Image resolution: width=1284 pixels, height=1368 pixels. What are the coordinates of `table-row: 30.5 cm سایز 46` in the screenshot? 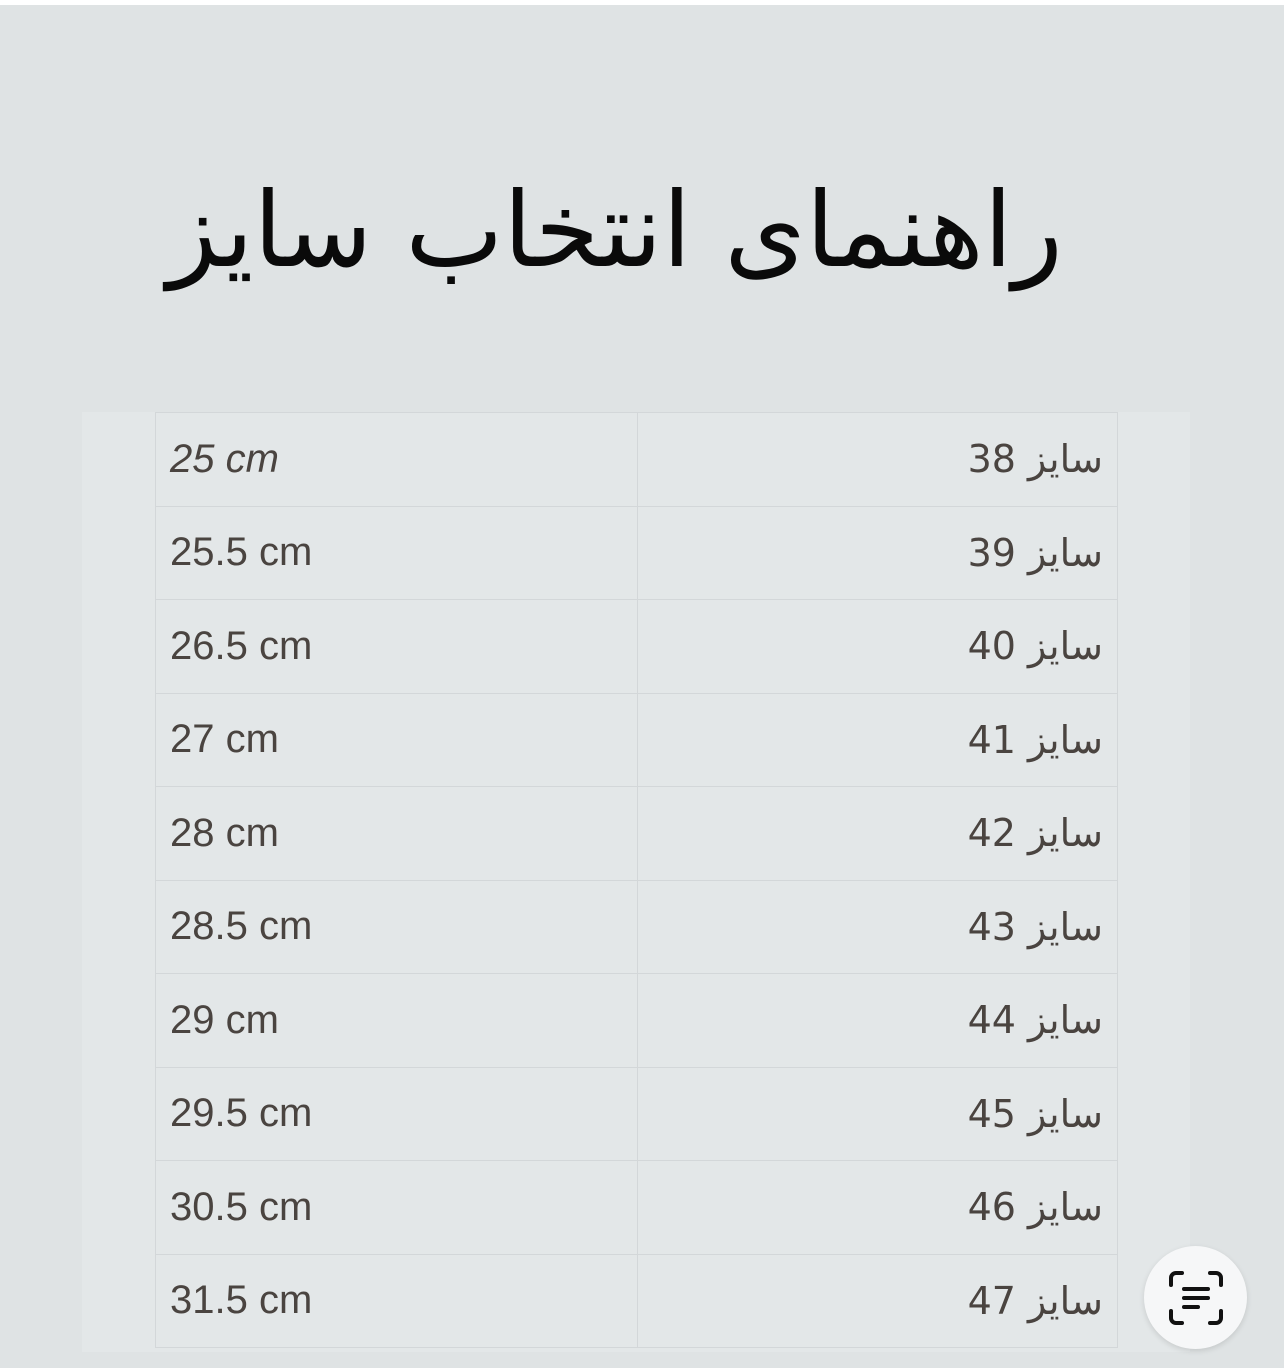 It's located at (636, 1207).